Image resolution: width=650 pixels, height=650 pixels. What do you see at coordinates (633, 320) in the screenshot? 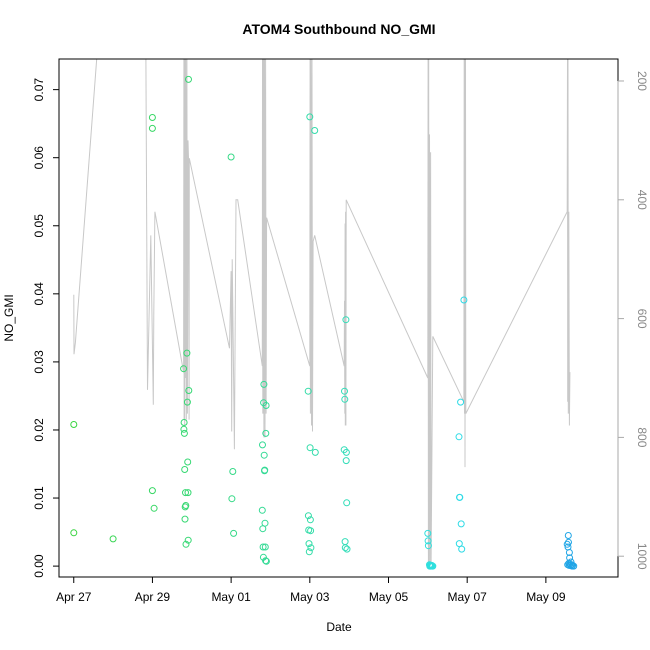
I see `secondary-y-axis: 200 400 600 800 1000` at bounding box center [633, 320].